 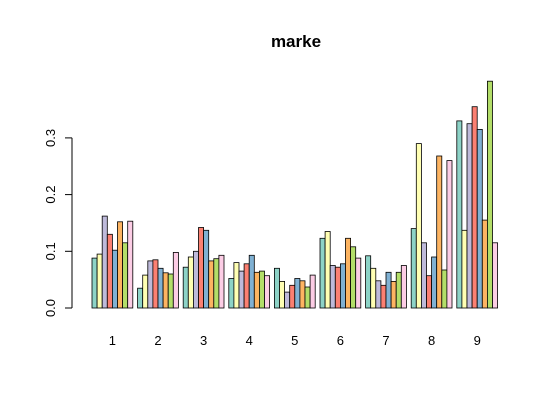 I want to click on x-tick-label-2: 2, so click(x=157, y=340).